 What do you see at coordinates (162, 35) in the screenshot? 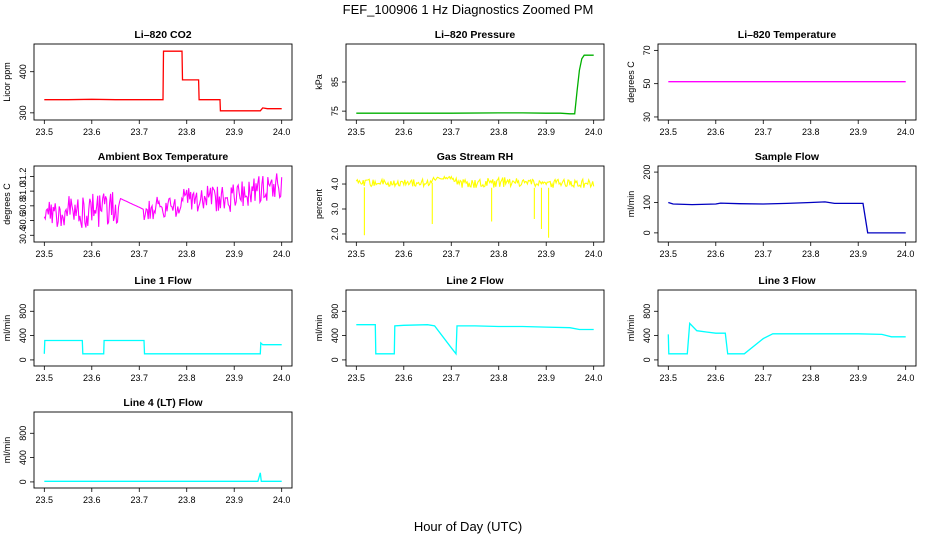
I see `panel-title: Li–820 CO2` at bounding box center [162, 35].